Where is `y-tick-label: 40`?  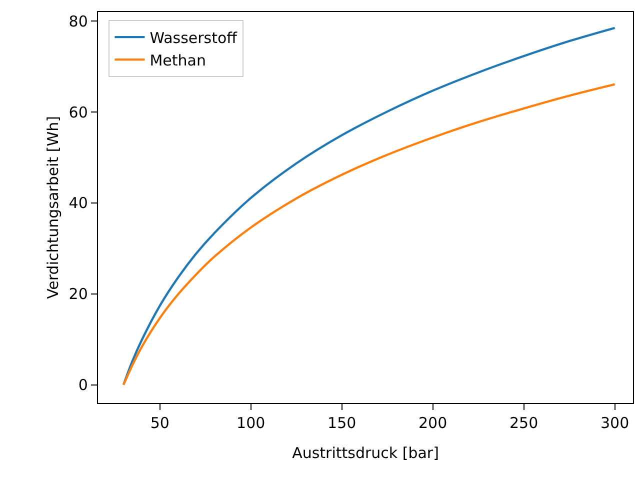 y-tick-label: 40 is located at coordinates (78, 203).